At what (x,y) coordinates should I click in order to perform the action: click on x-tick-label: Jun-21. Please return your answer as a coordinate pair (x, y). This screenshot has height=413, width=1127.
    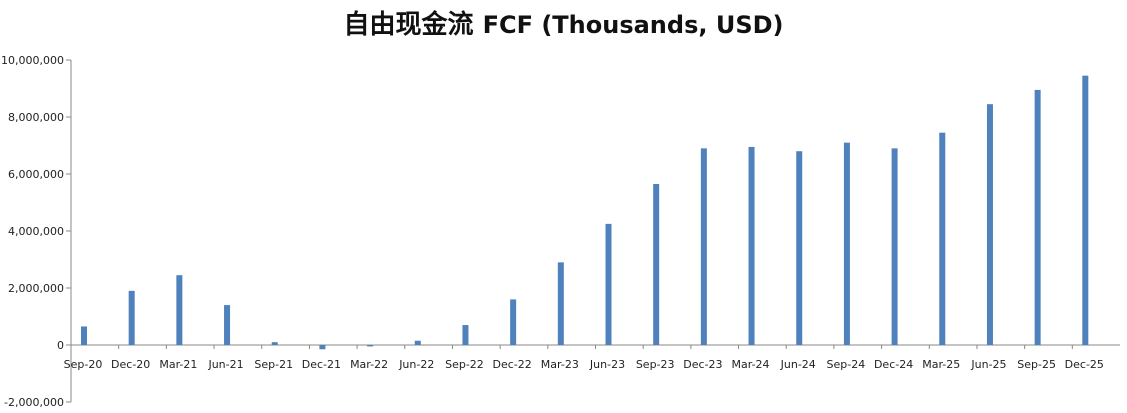
    Looking at the image, I should click on (225, 364).